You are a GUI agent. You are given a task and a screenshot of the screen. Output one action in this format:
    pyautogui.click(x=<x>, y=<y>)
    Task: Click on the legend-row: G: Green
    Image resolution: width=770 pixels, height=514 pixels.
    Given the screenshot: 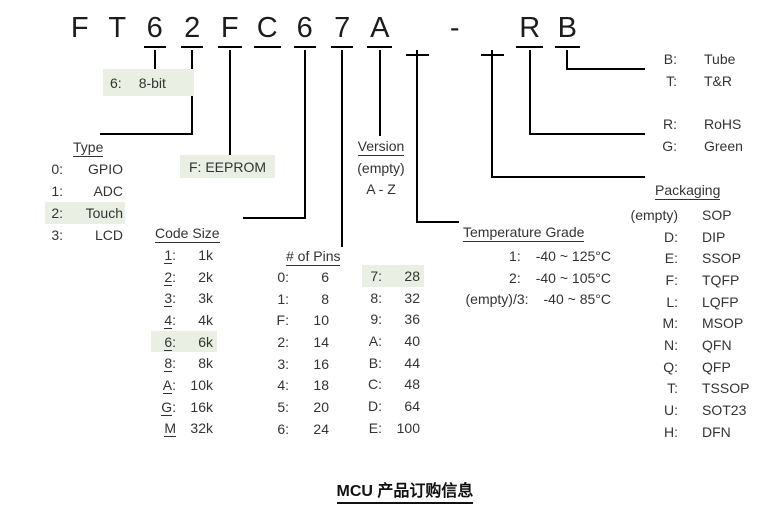 What is the action you would take?
    pyautogui.click(x=702, y=145)
    